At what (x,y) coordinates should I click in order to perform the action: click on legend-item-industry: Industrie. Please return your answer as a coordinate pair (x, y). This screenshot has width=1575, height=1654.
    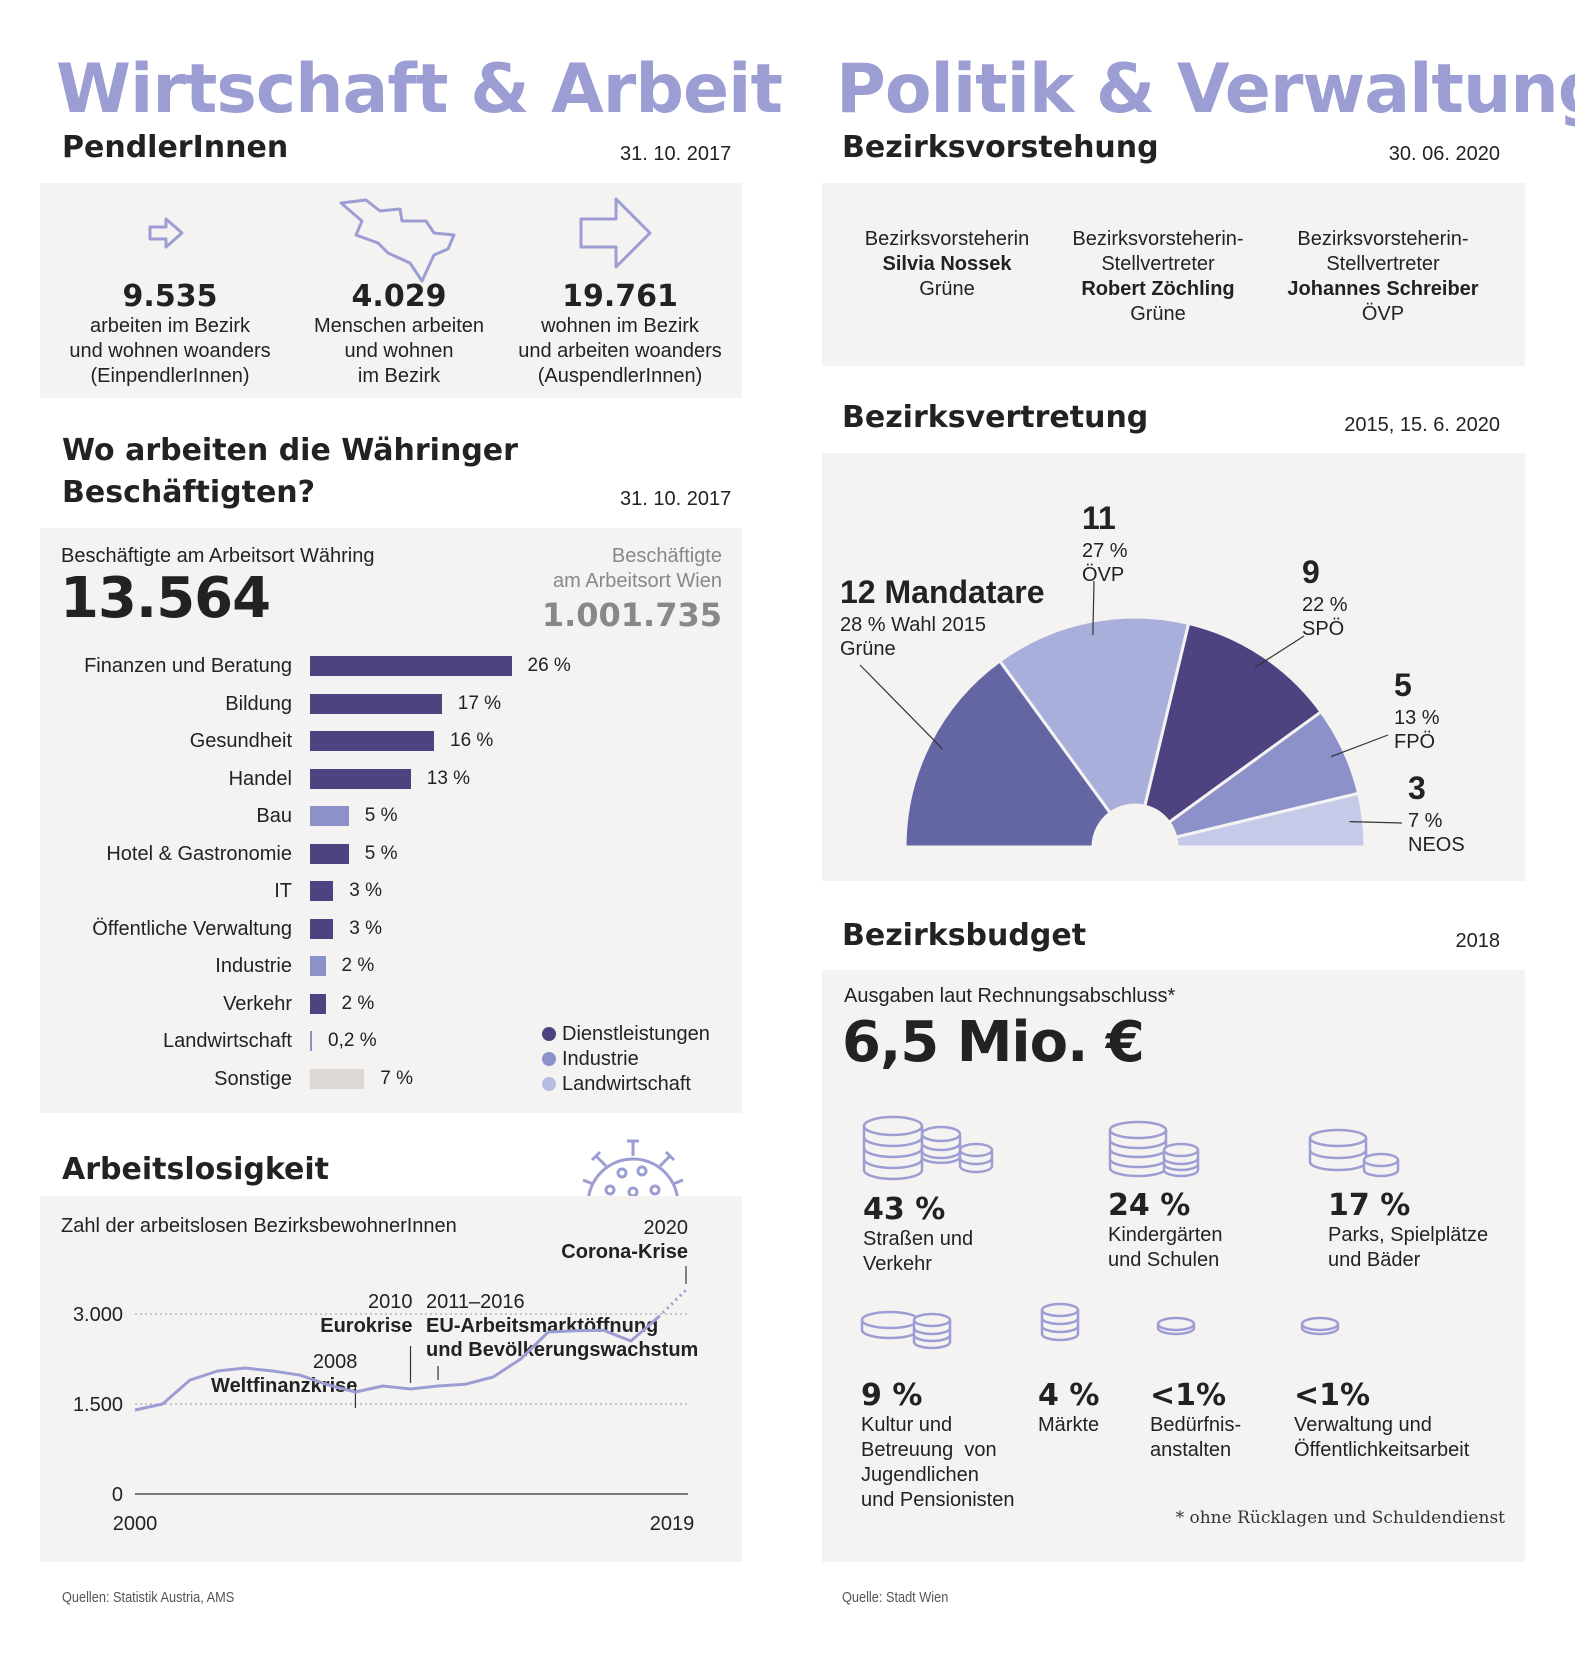
    Looking at the image, I should click on (626, 1059).